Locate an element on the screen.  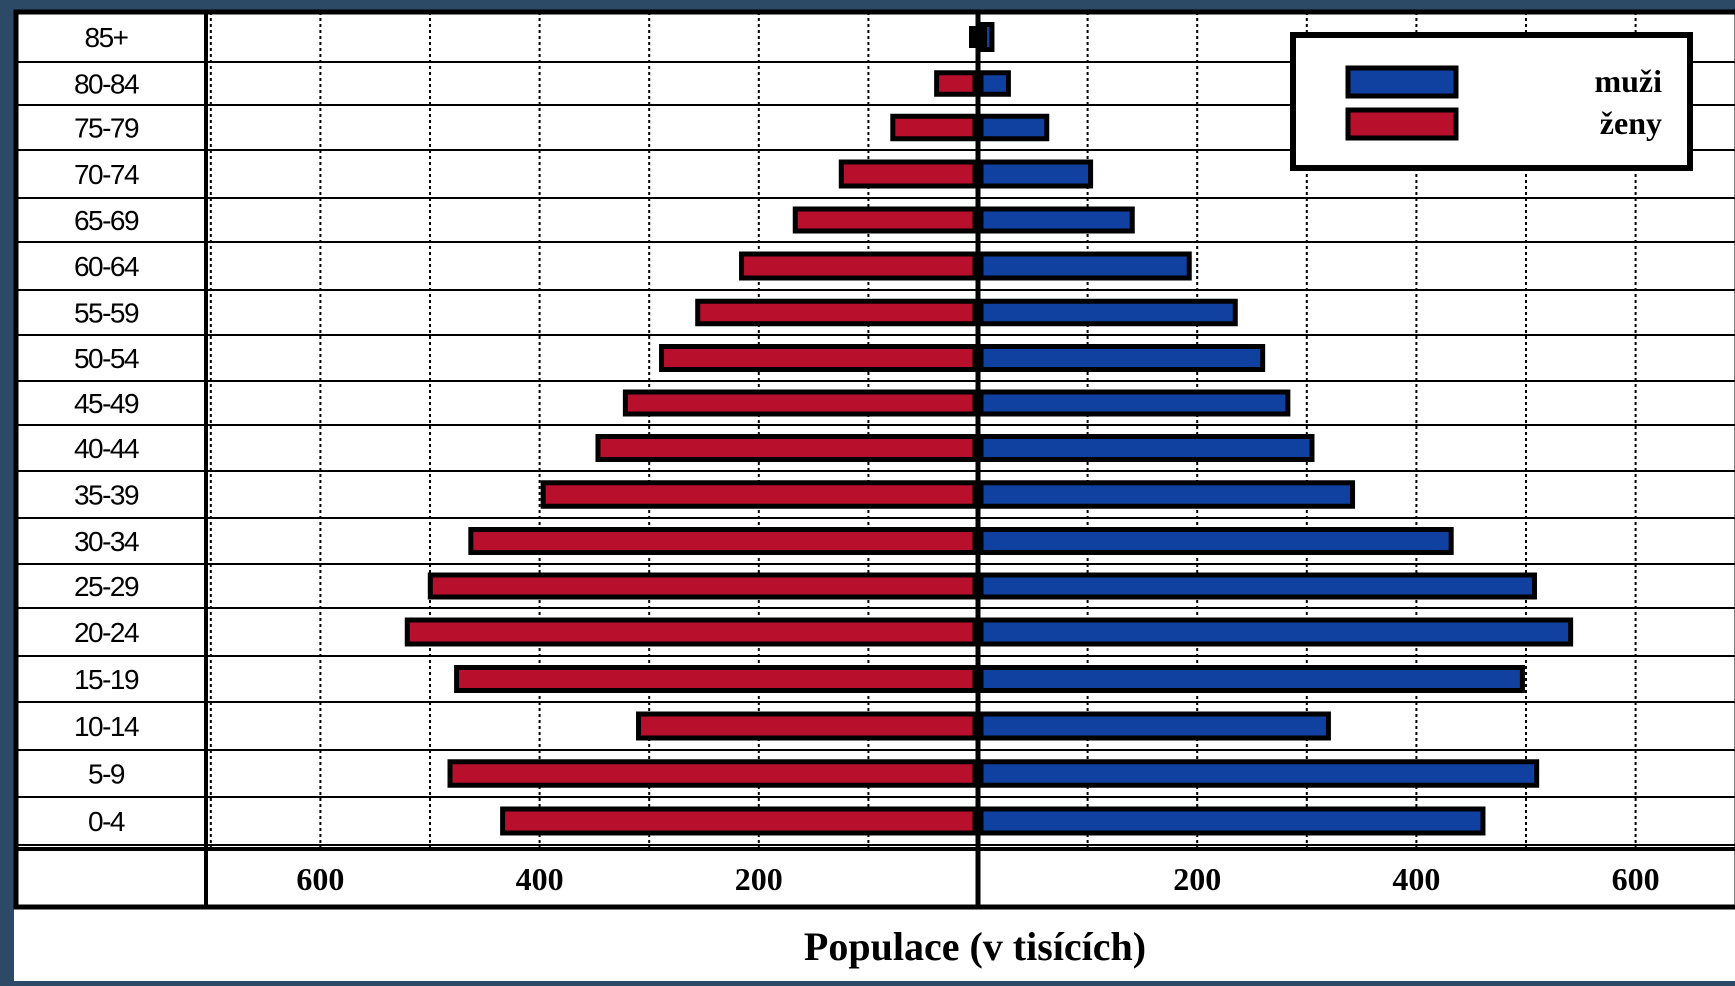
x-axis-label: Populace (v tisících) is located at coordinates (975, 946).